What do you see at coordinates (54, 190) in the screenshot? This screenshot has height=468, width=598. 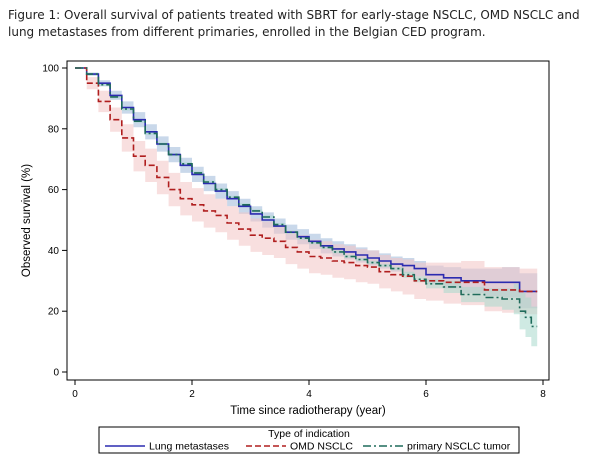 I see `y-tick-label: 60` at bounding box center [54, 190].